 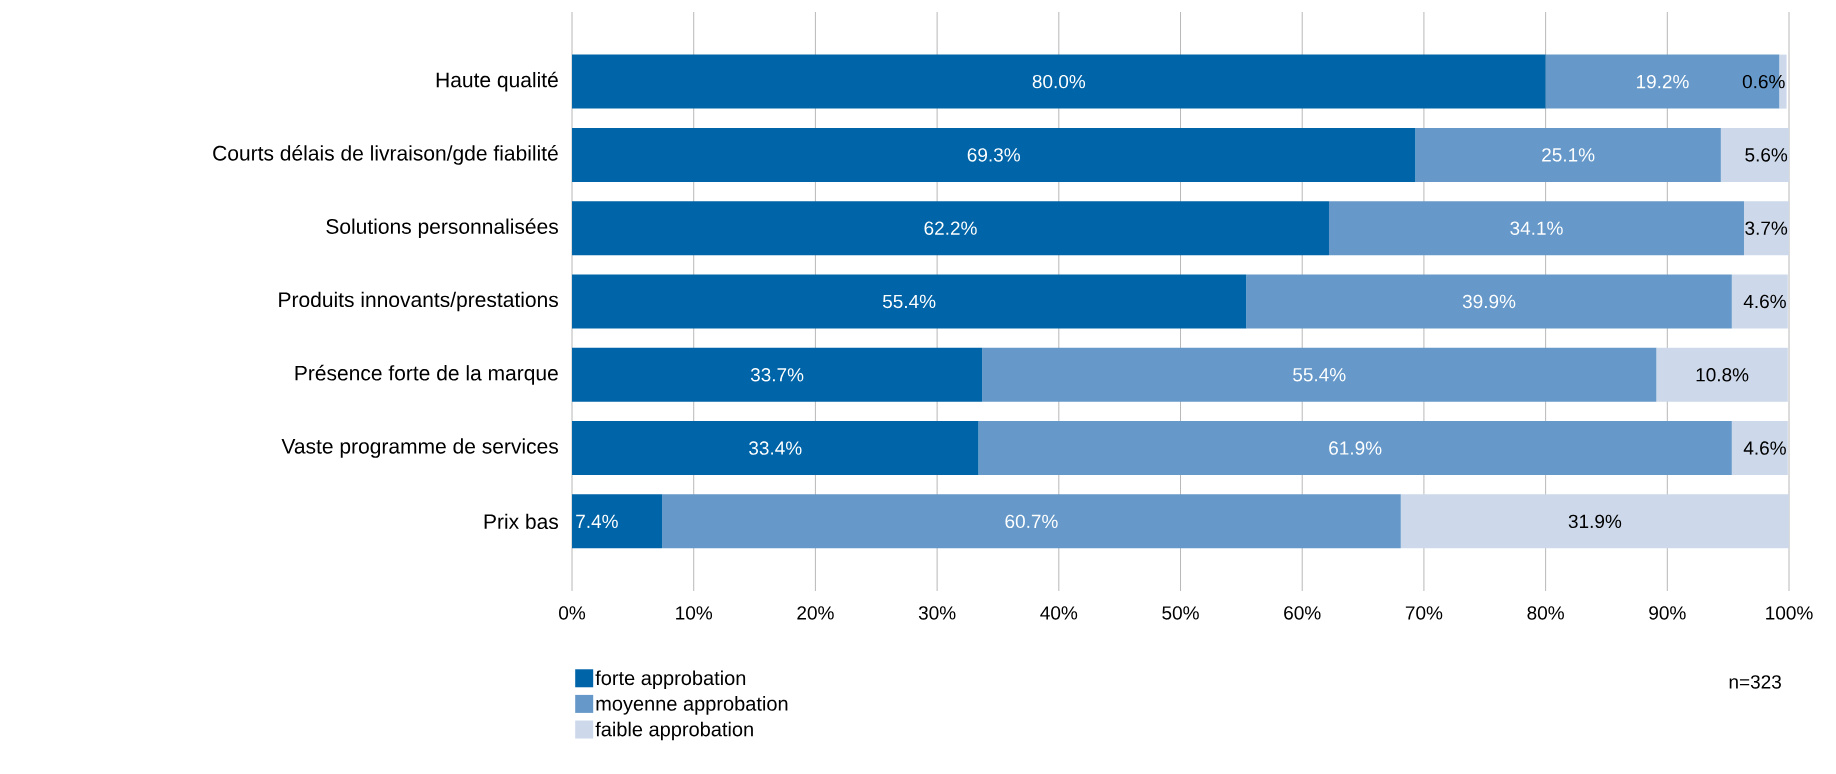 I want to click on y-tick-label: Solutions personnalisées, so click(x=442, y=228).